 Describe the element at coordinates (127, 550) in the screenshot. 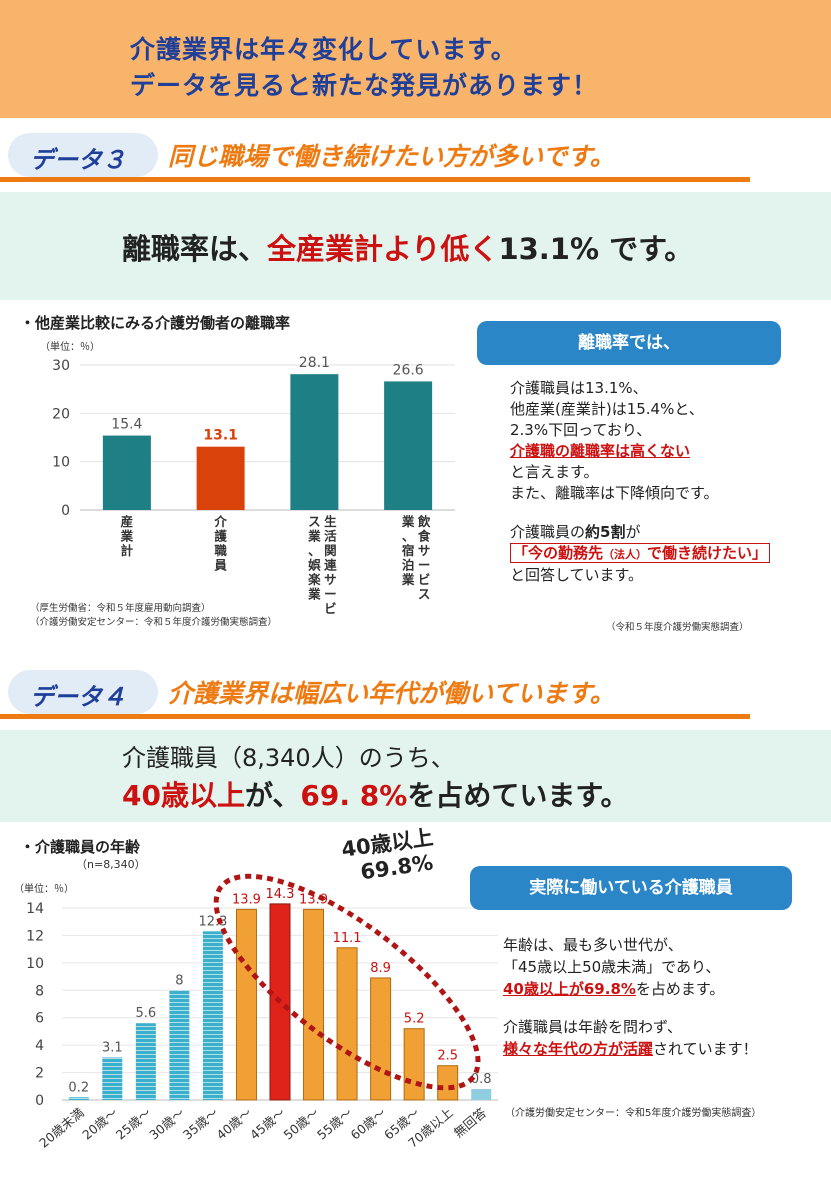

I see `x-tick-char: 計` at that location.